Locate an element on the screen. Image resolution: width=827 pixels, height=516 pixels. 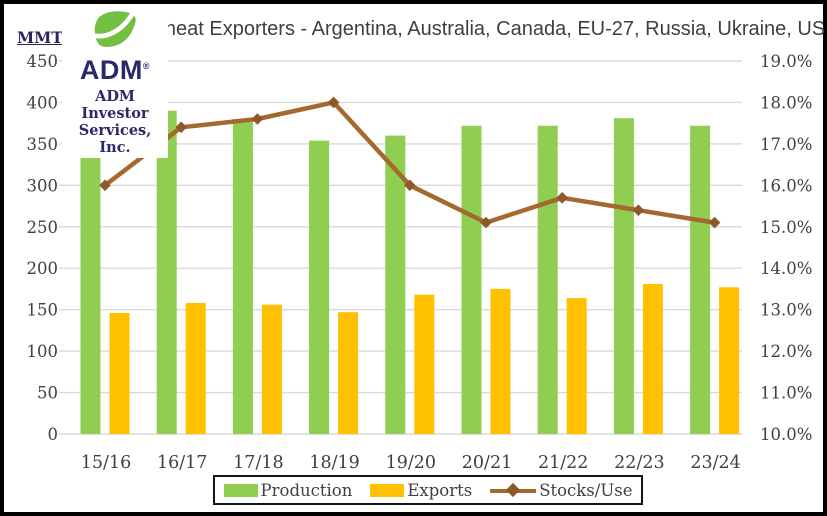
left-axis-tick: 150 is located at coordinates (43, 310).